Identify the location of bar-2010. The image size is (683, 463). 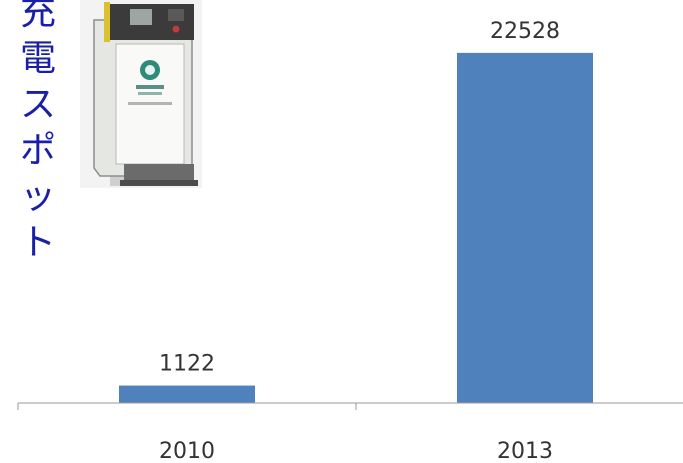
(187, 394).